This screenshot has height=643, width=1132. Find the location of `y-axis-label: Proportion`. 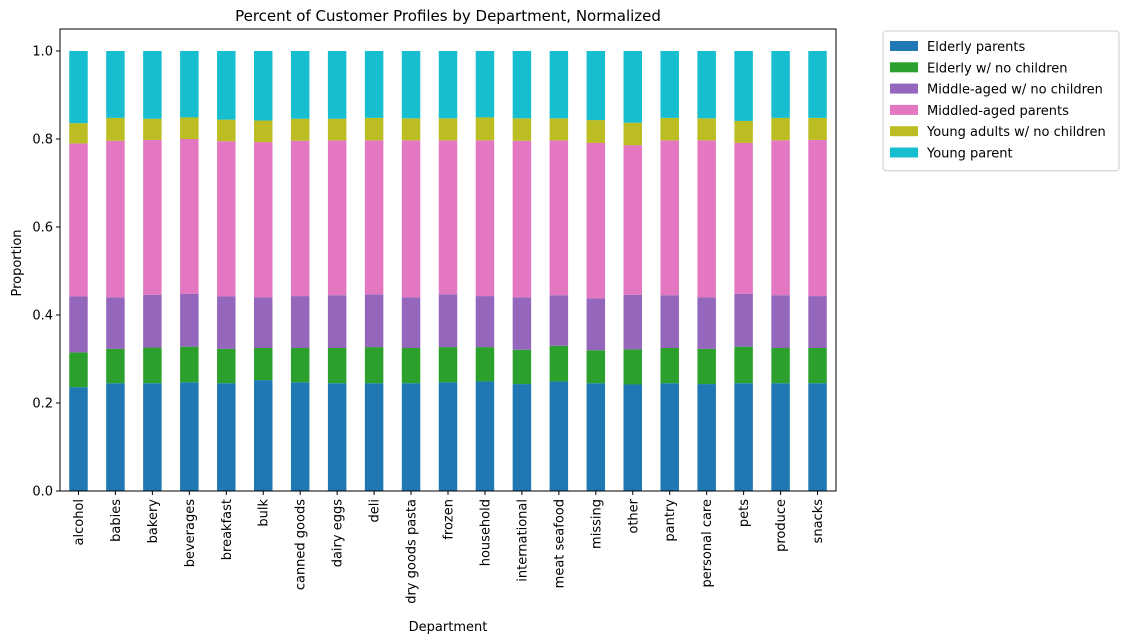

y-axis-label: Proportion is located at coordinates (17, 262).